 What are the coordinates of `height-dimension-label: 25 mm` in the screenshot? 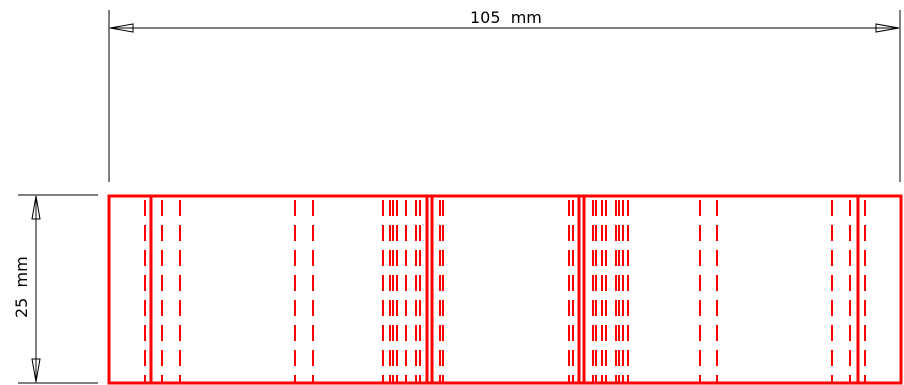 It's located at (21, 287).